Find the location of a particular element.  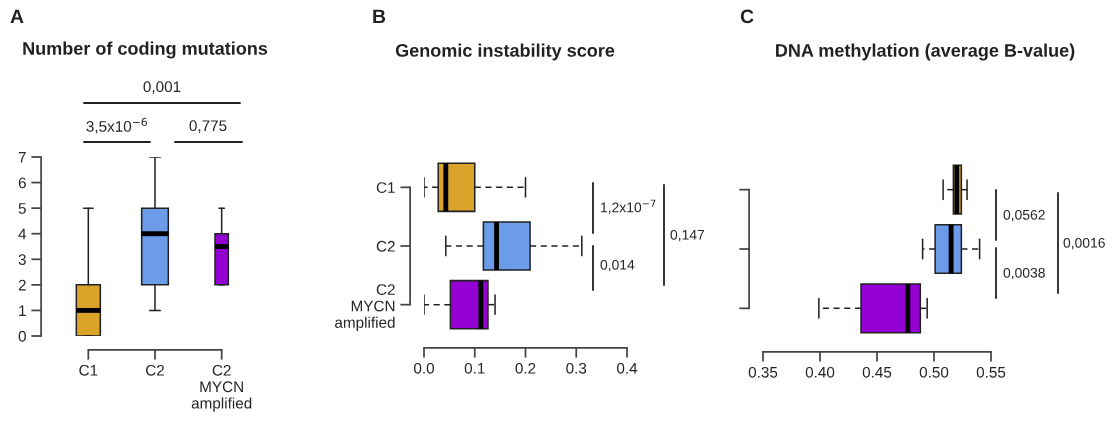

x-tick-label: 0.55 is located at coordinates (991, 372).